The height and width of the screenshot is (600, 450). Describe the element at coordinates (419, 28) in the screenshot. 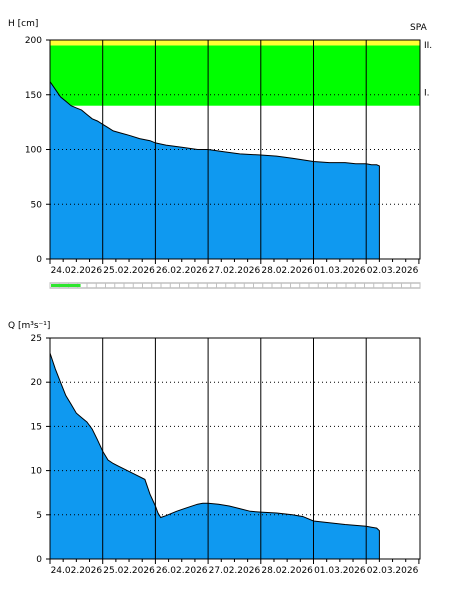

I see `station-code: SPA` at that location.